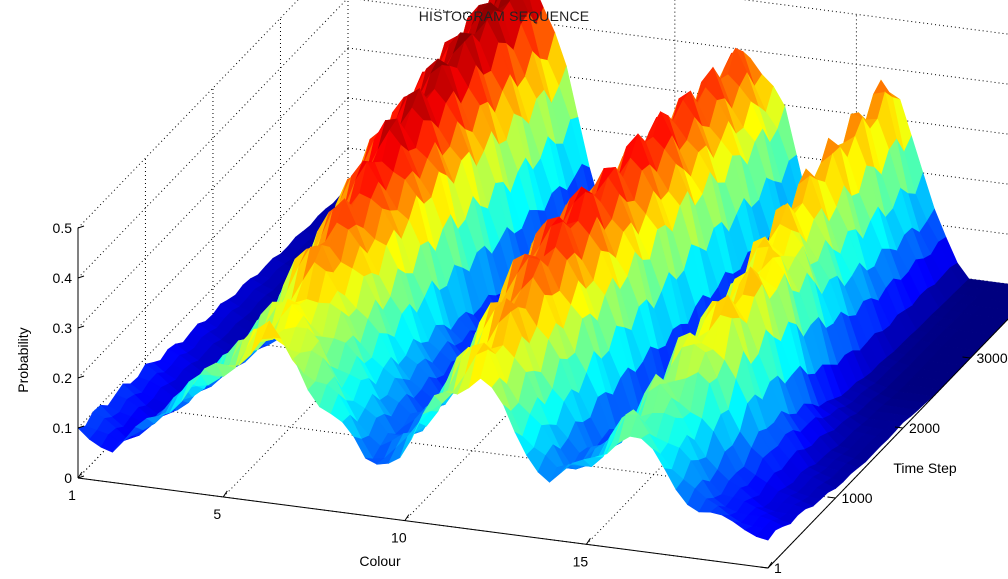  I want to click on z-axis-title: Probability, so click(23, 359).